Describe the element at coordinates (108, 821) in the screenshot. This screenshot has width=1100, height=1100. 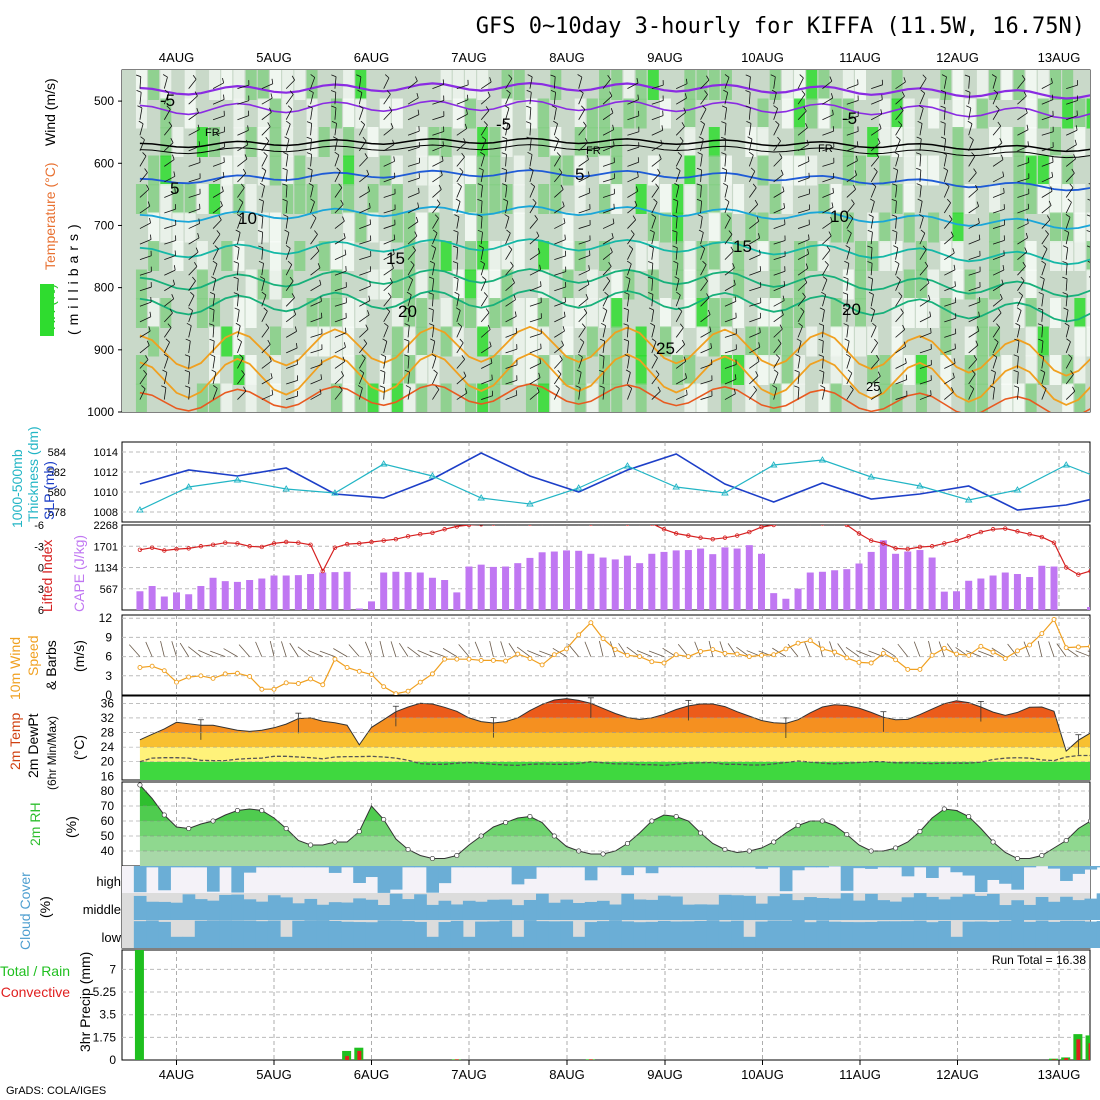
I see `rh2m-tick-60: 60` at that location.